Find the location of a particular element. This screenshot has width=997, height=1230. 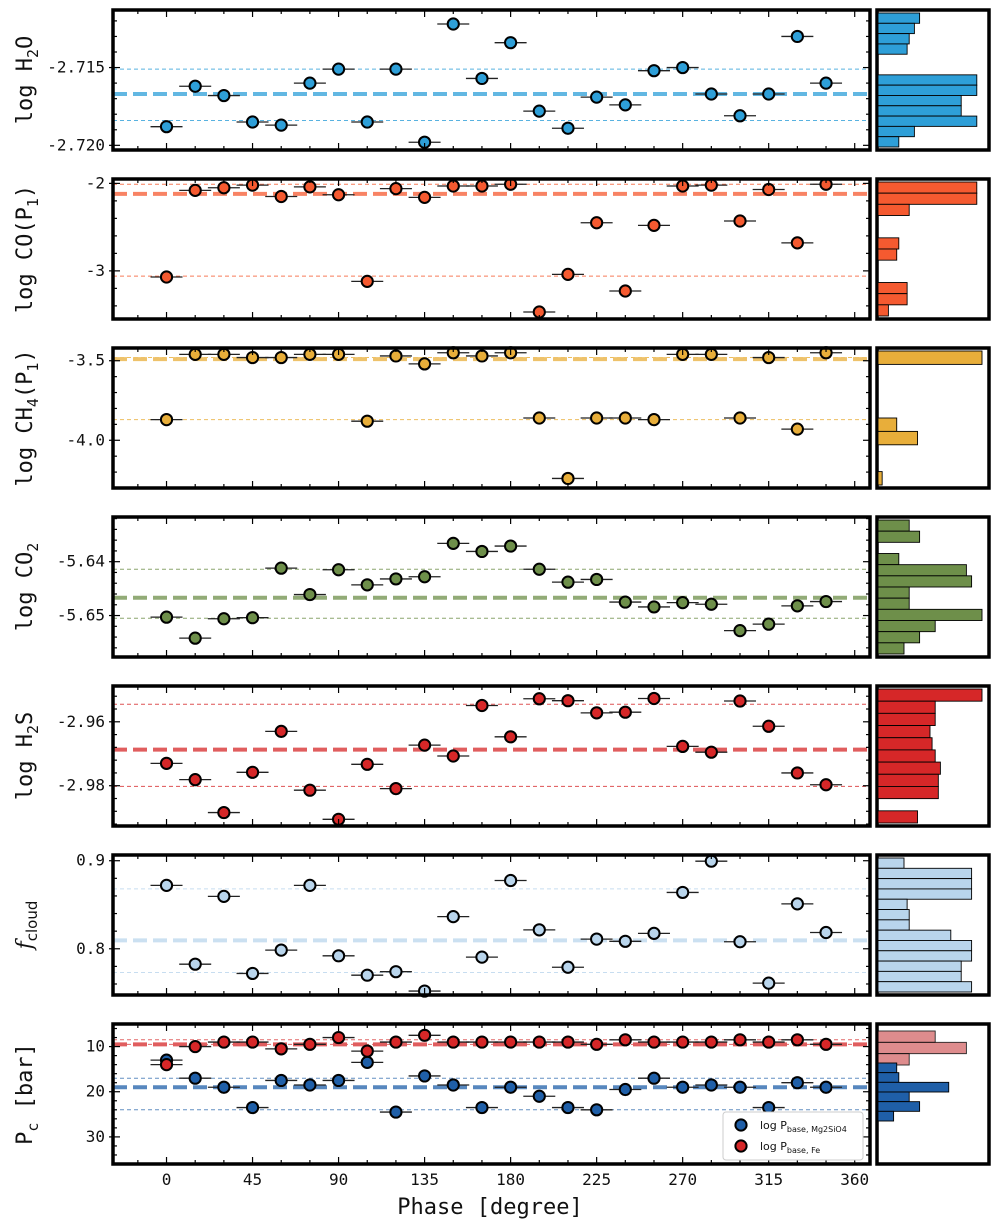

panel-ch4: -3.5 -4.0 log CH4(P1) is located at coordinates (502, 418).